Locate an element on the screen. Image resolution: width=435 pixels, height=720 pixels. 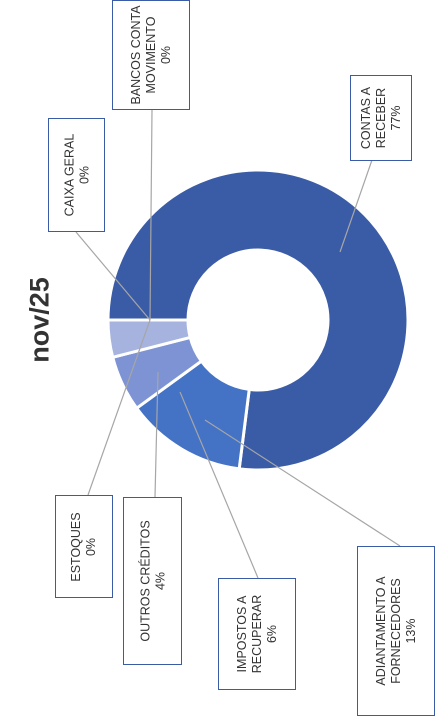
data-label: BANCOS CONTA MOVIMENTO 0% is located at coordinates (151, 55).